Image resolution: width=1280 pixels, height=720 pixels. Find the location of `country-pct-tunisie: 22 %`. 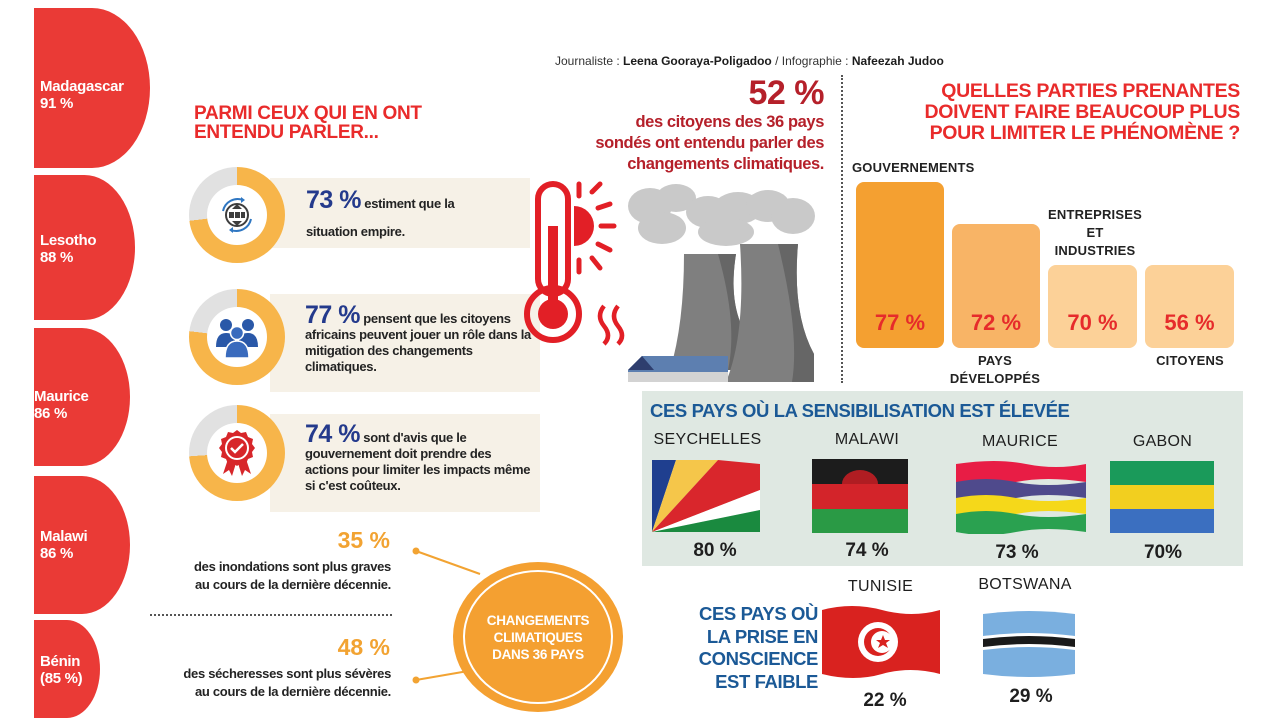

country-pct-tunisie: 22 % is located at coordinates (885, 700).